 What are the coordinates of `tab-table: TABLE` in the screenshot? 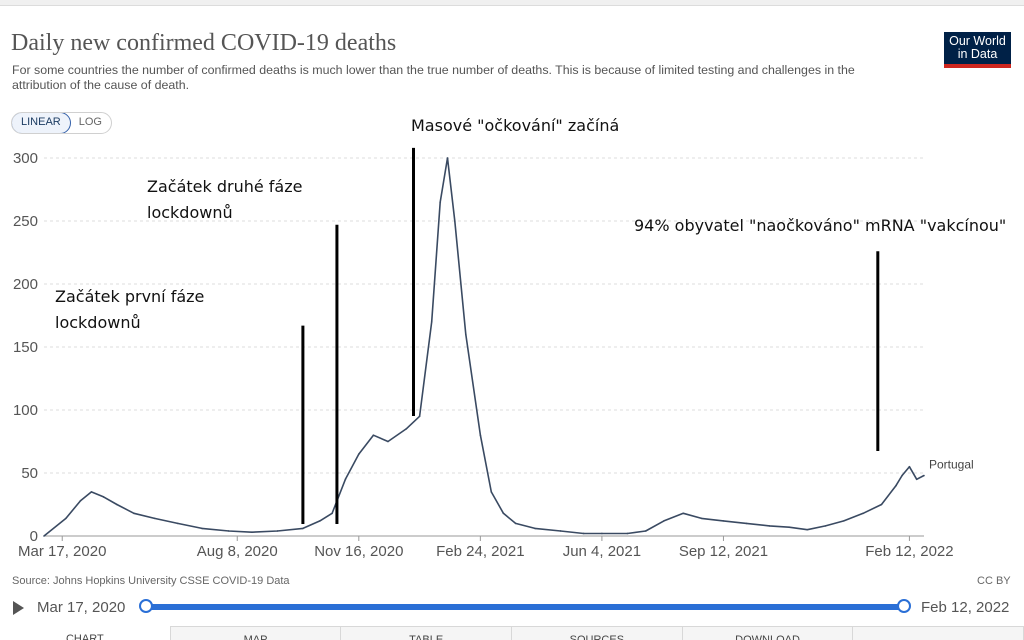 It's located at (427, 633).